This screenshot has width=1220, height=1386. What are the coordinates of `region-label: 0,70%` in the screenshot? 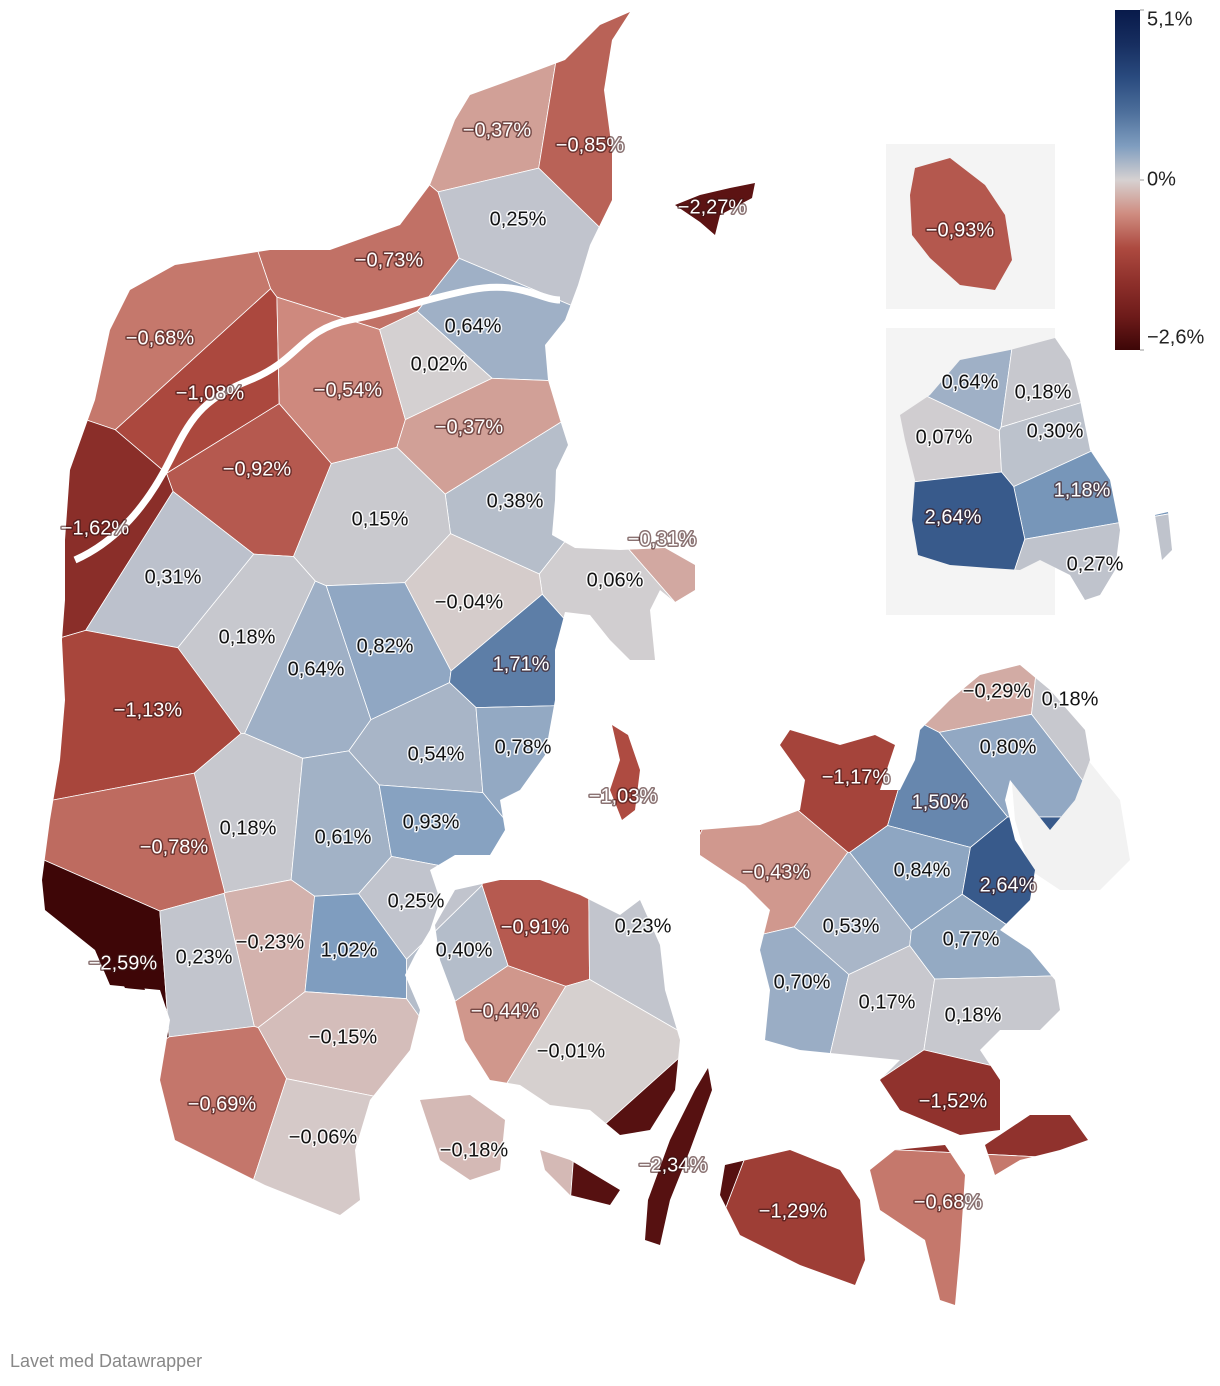 It's located at (802, 982).